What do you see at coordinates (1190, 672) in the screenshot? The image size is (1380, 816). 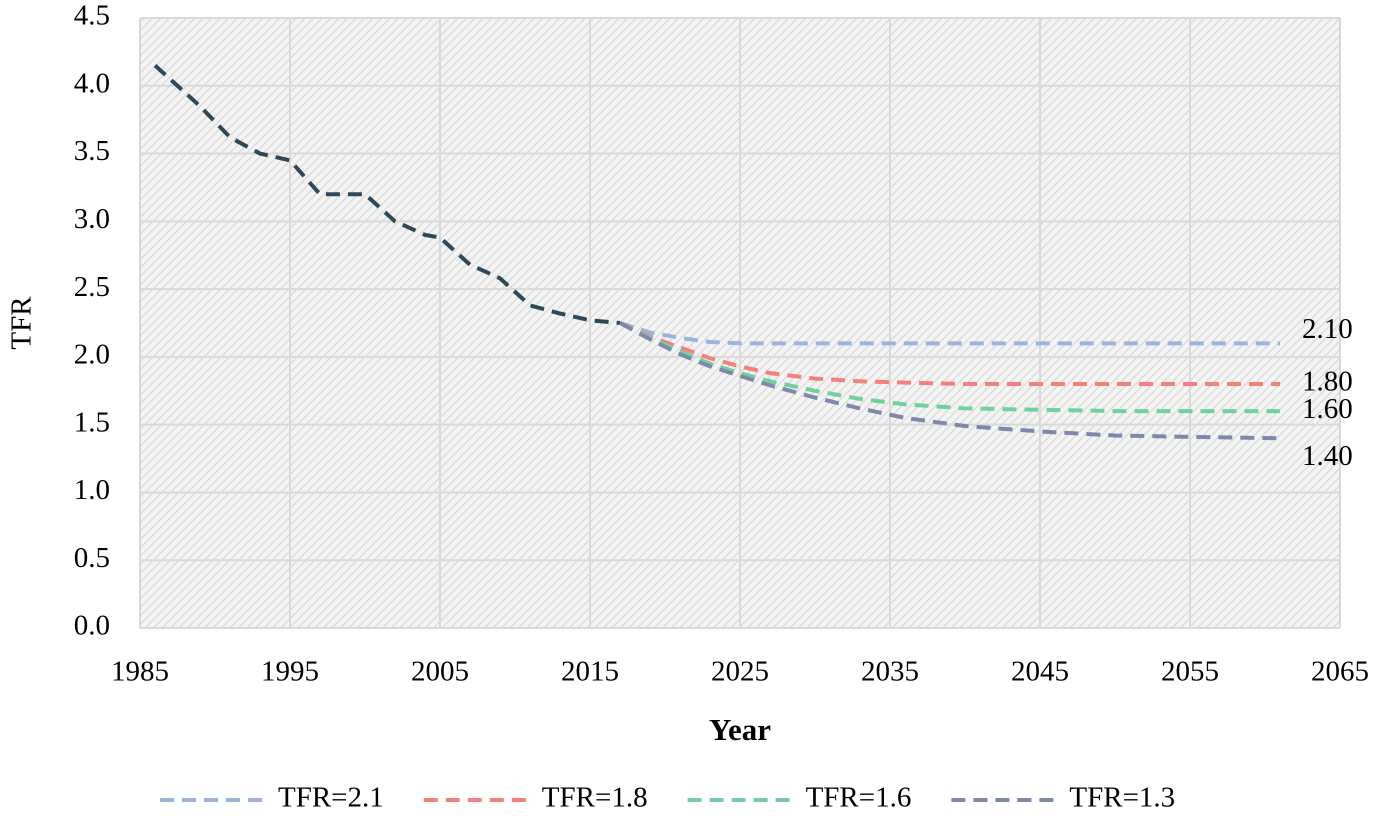 I see `x-tick-label: 2055` at bounding box center [1190, 672].